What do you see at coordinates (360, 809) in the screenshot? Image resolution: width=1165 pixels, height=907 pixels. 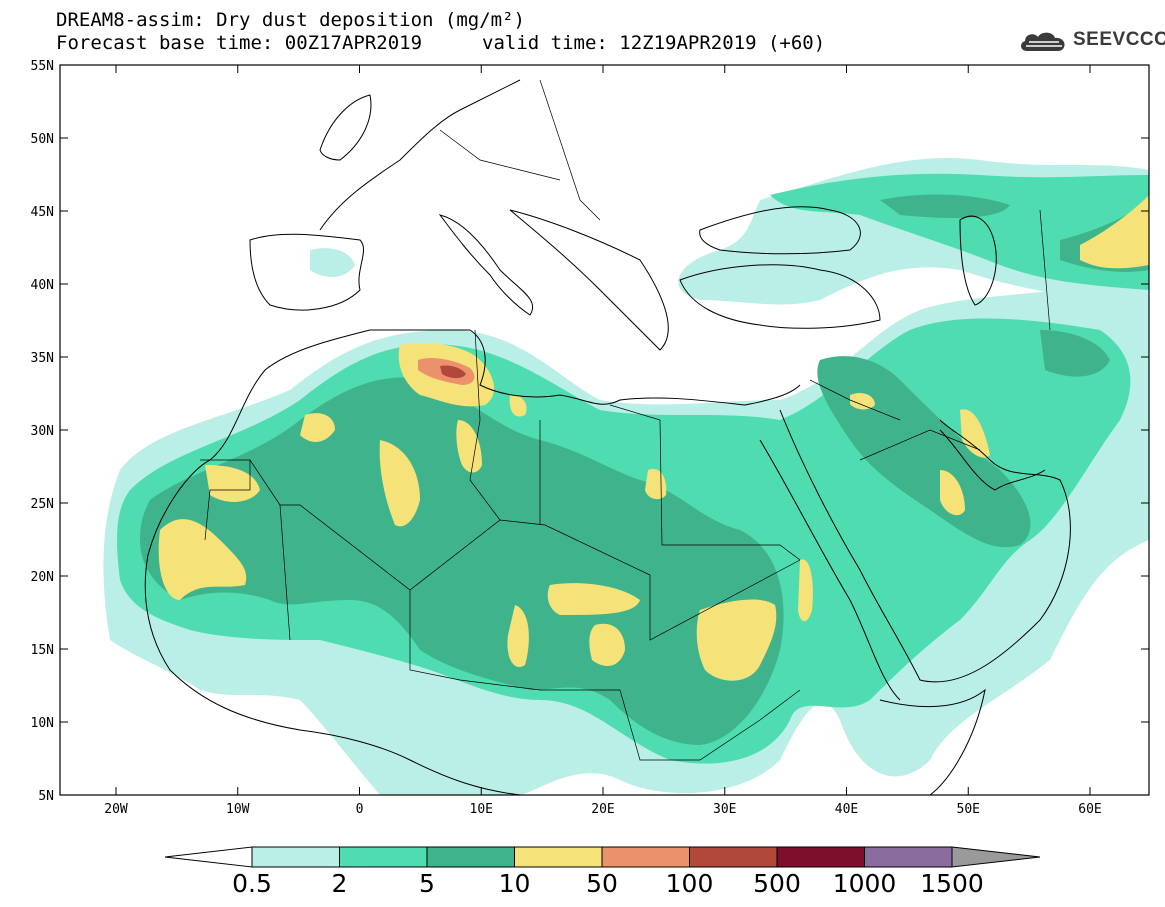 I see `lon-label: 0` at bounding box center [360, 809].